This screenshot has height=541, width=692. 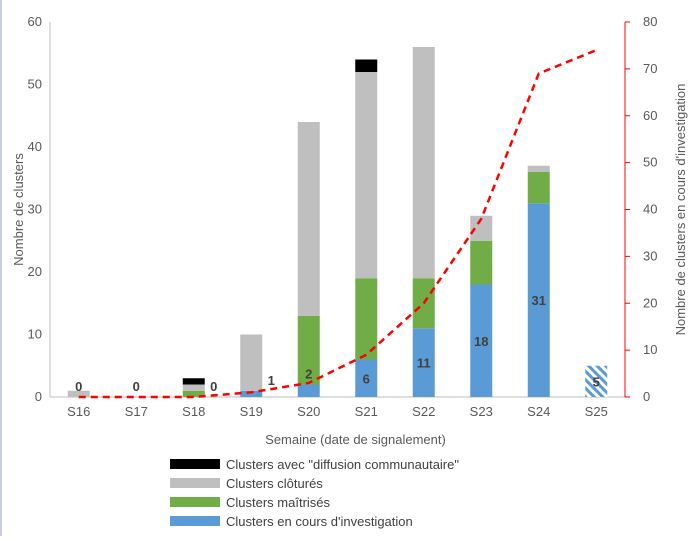 I want to click on data-label: 6, so click(x=366, y=378).